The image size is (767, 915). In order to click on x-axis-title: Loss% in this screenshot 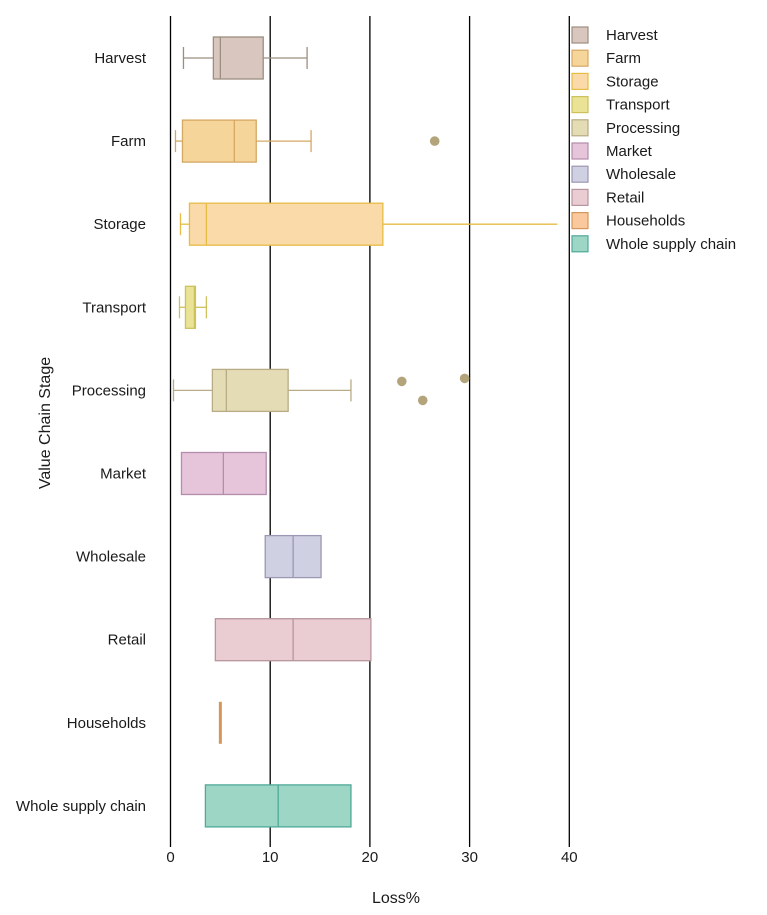, I will do `click(396, 898)`.